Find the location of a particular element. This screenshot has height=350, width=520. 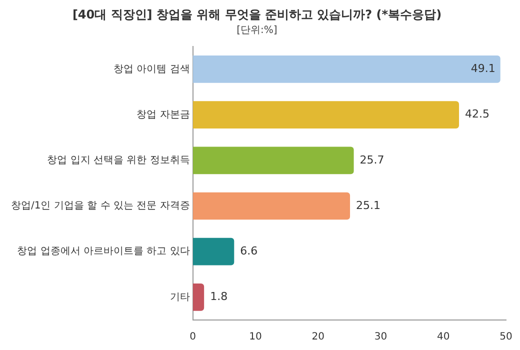

data-label: 1.8 is located at coordinates (219, 297).